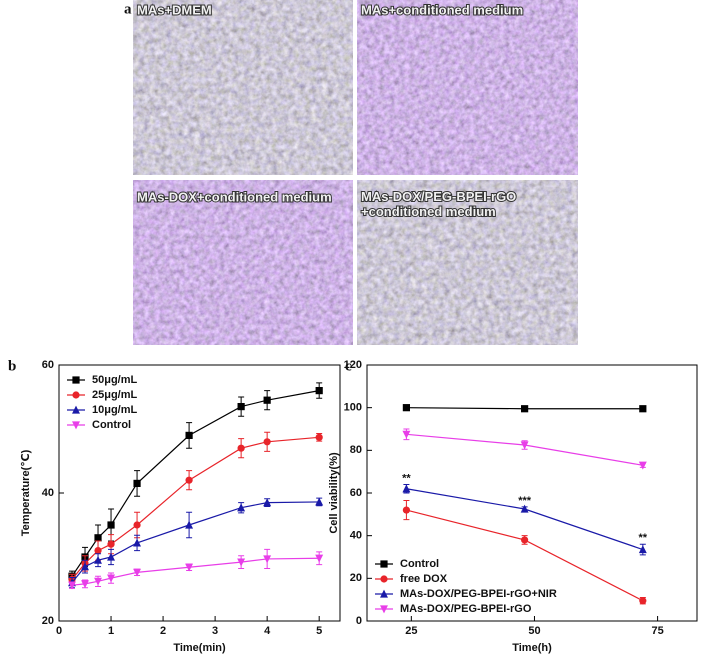 The height and width of the screenshot is (661, 708). I want to click on legend-label: free DOX, so click(424, 579).